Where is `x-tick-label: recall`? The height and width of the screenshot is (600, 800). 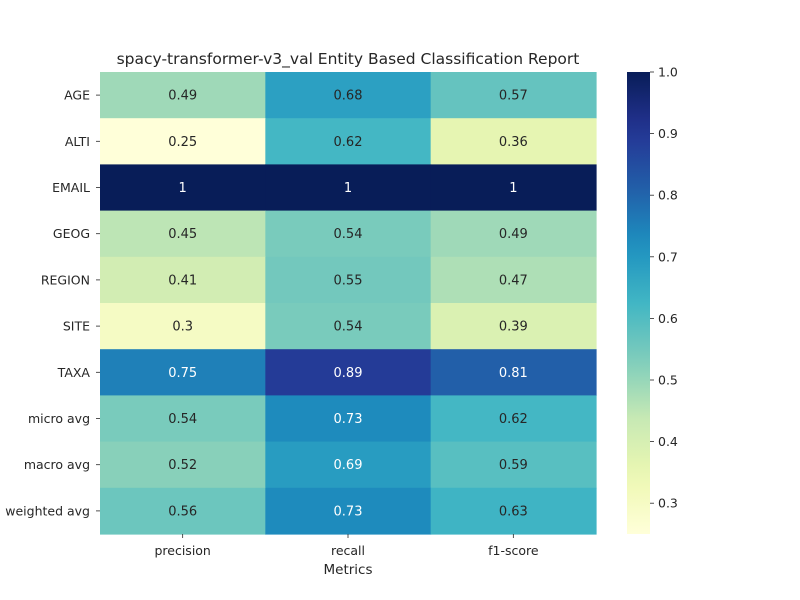 x-tick-label: recall is located at coordinates (348, 550).